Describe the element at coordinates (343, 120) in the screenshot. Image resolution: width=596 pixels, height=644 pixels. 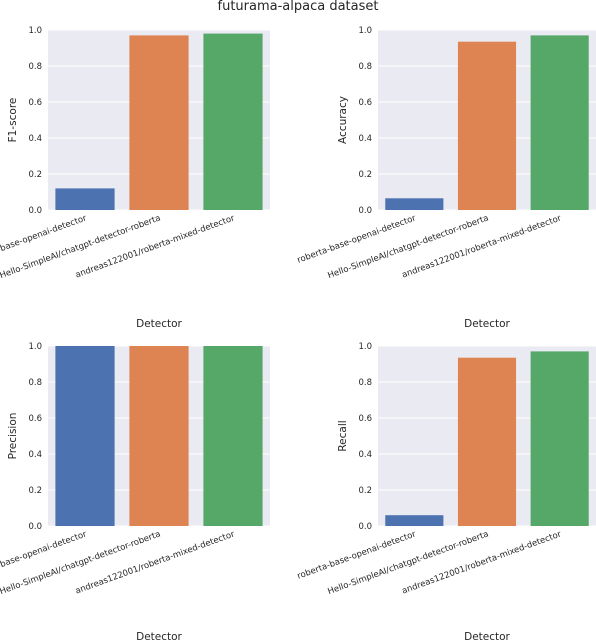
I see `y-axis-label: Accuracy` at that location.